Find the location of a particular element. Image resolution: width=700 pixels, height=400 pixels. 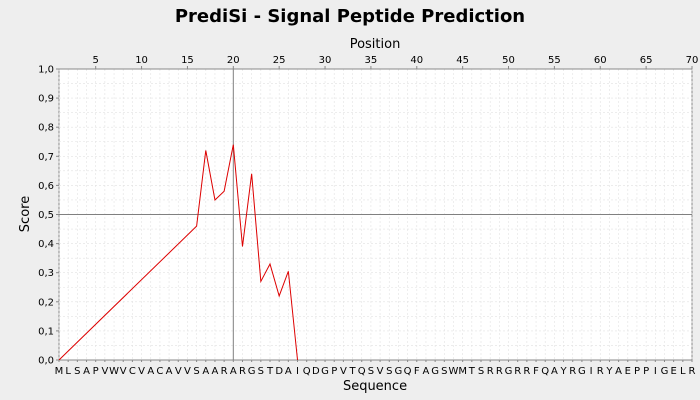

y-tick-label: 0,1 is located at coordinates (46, 331).